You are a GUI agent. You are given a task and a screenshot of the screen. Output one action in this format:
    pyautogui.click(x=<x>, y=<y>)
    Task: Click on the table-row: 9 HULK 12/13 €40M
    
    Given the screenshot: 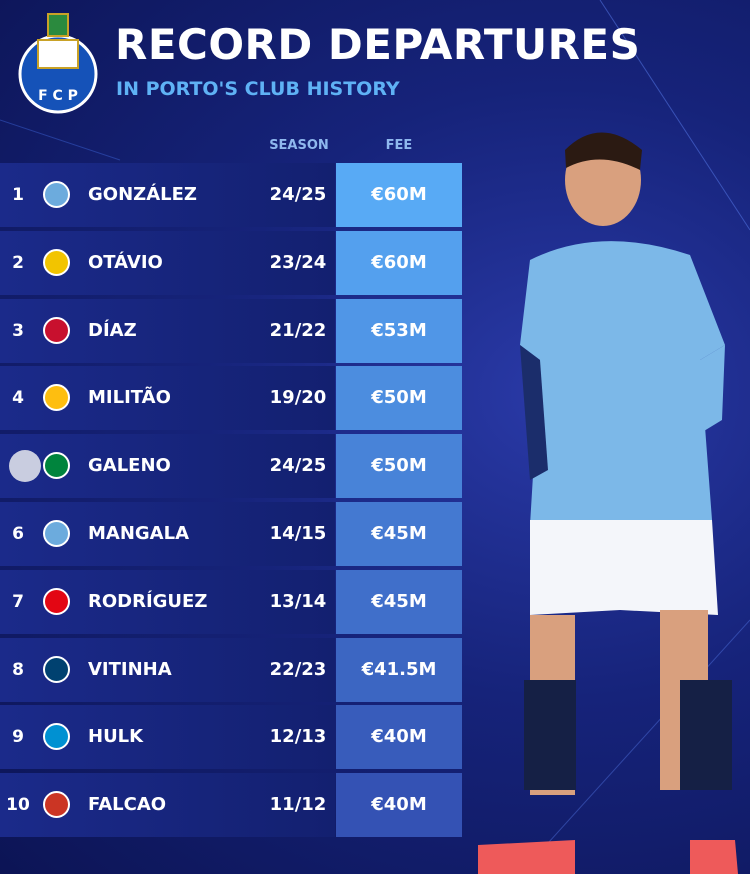 What is the action you would take?
    pyautogui.click(x=231, y=737)
    